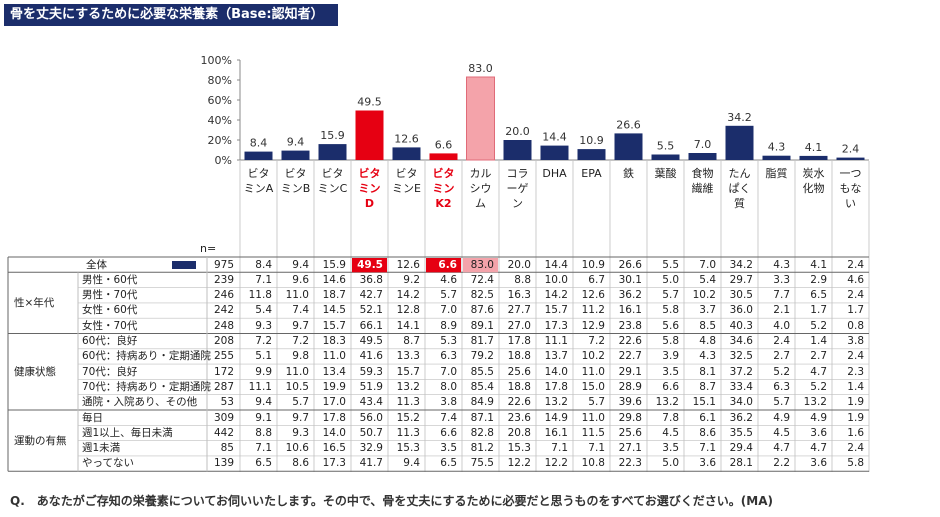 This screenshot has width=940, height=517. I want to click on table-cell: 30.5, so click(741, 295).